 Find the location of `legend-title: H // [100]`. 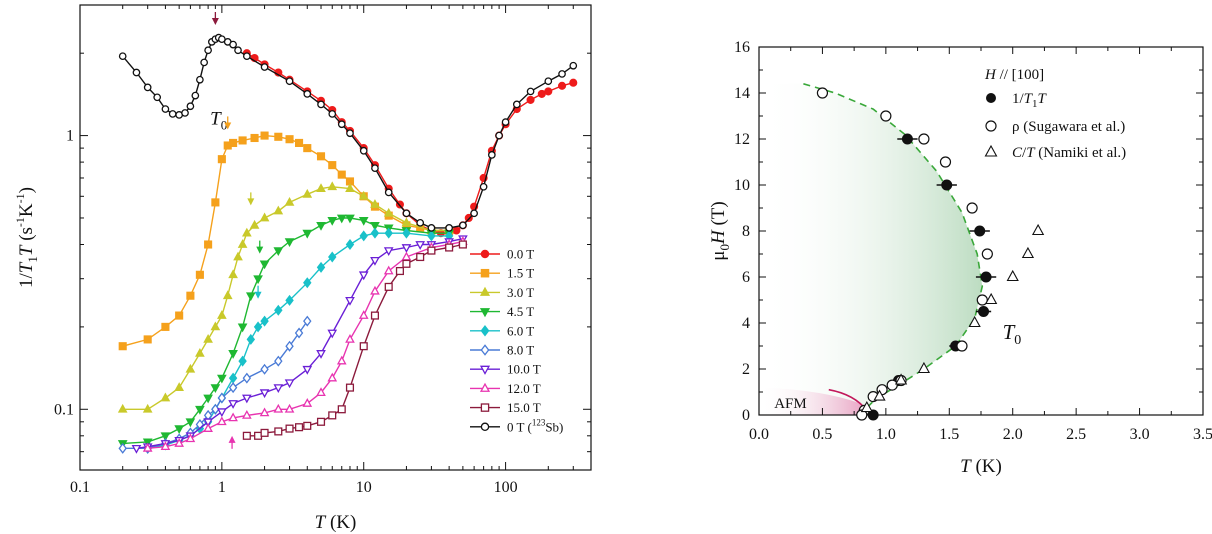

legend-title: H // [100] is located at coordinates (1014, 75).